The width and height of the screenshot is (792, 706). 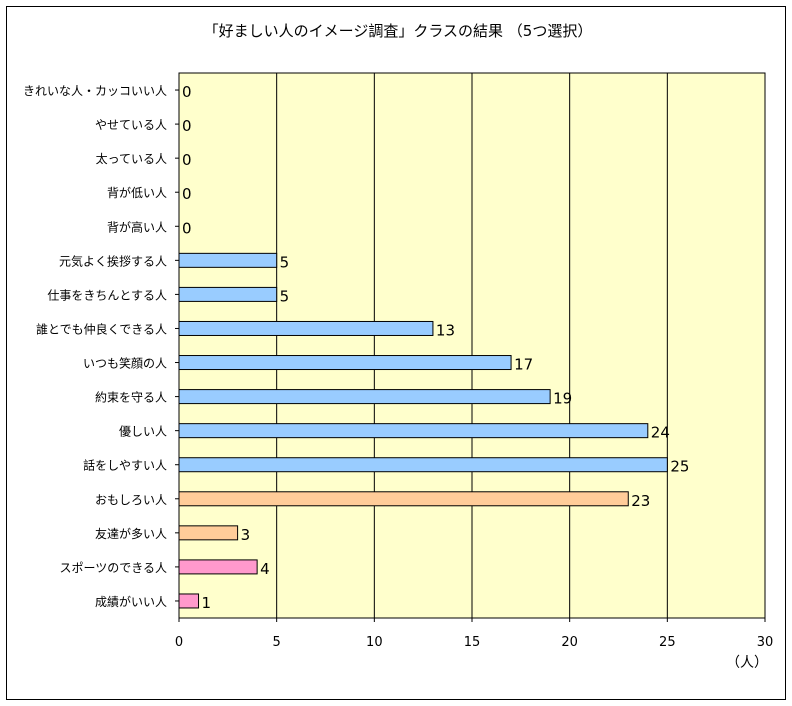 I want to click on category-label: きれいな人・カッコいい人, so click(x=95, y=91).